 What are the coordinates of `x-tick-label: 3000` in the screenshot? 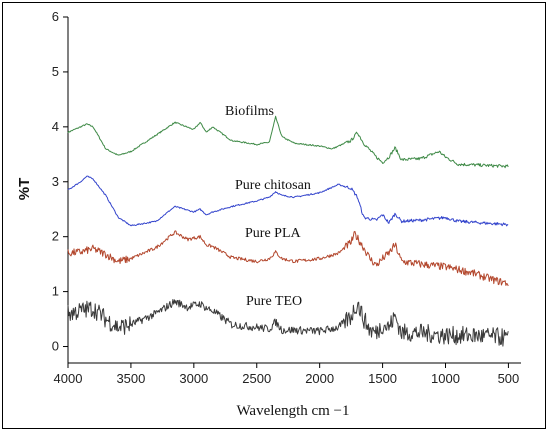 It's located at (193, 378).